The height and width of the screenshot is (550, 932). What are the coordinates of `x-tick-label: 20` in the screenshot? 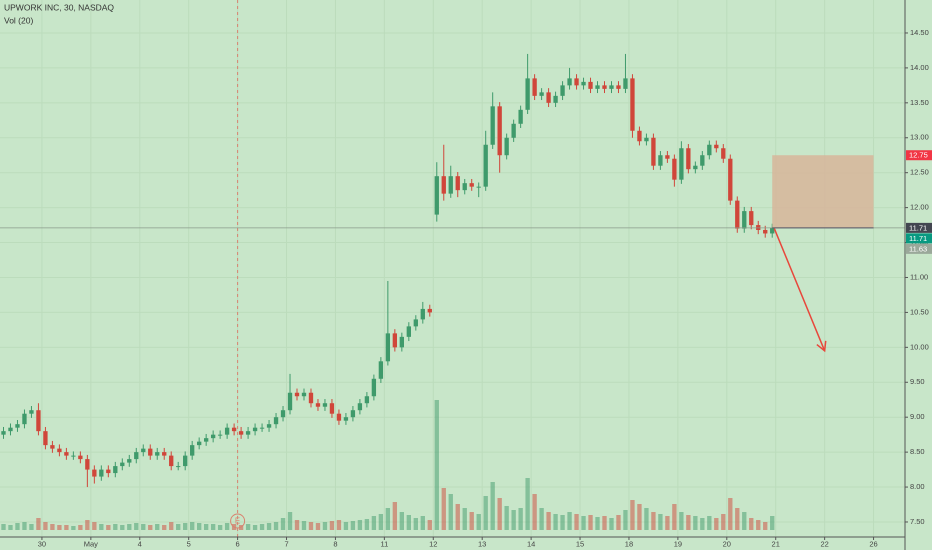 It's located at (727, 543).